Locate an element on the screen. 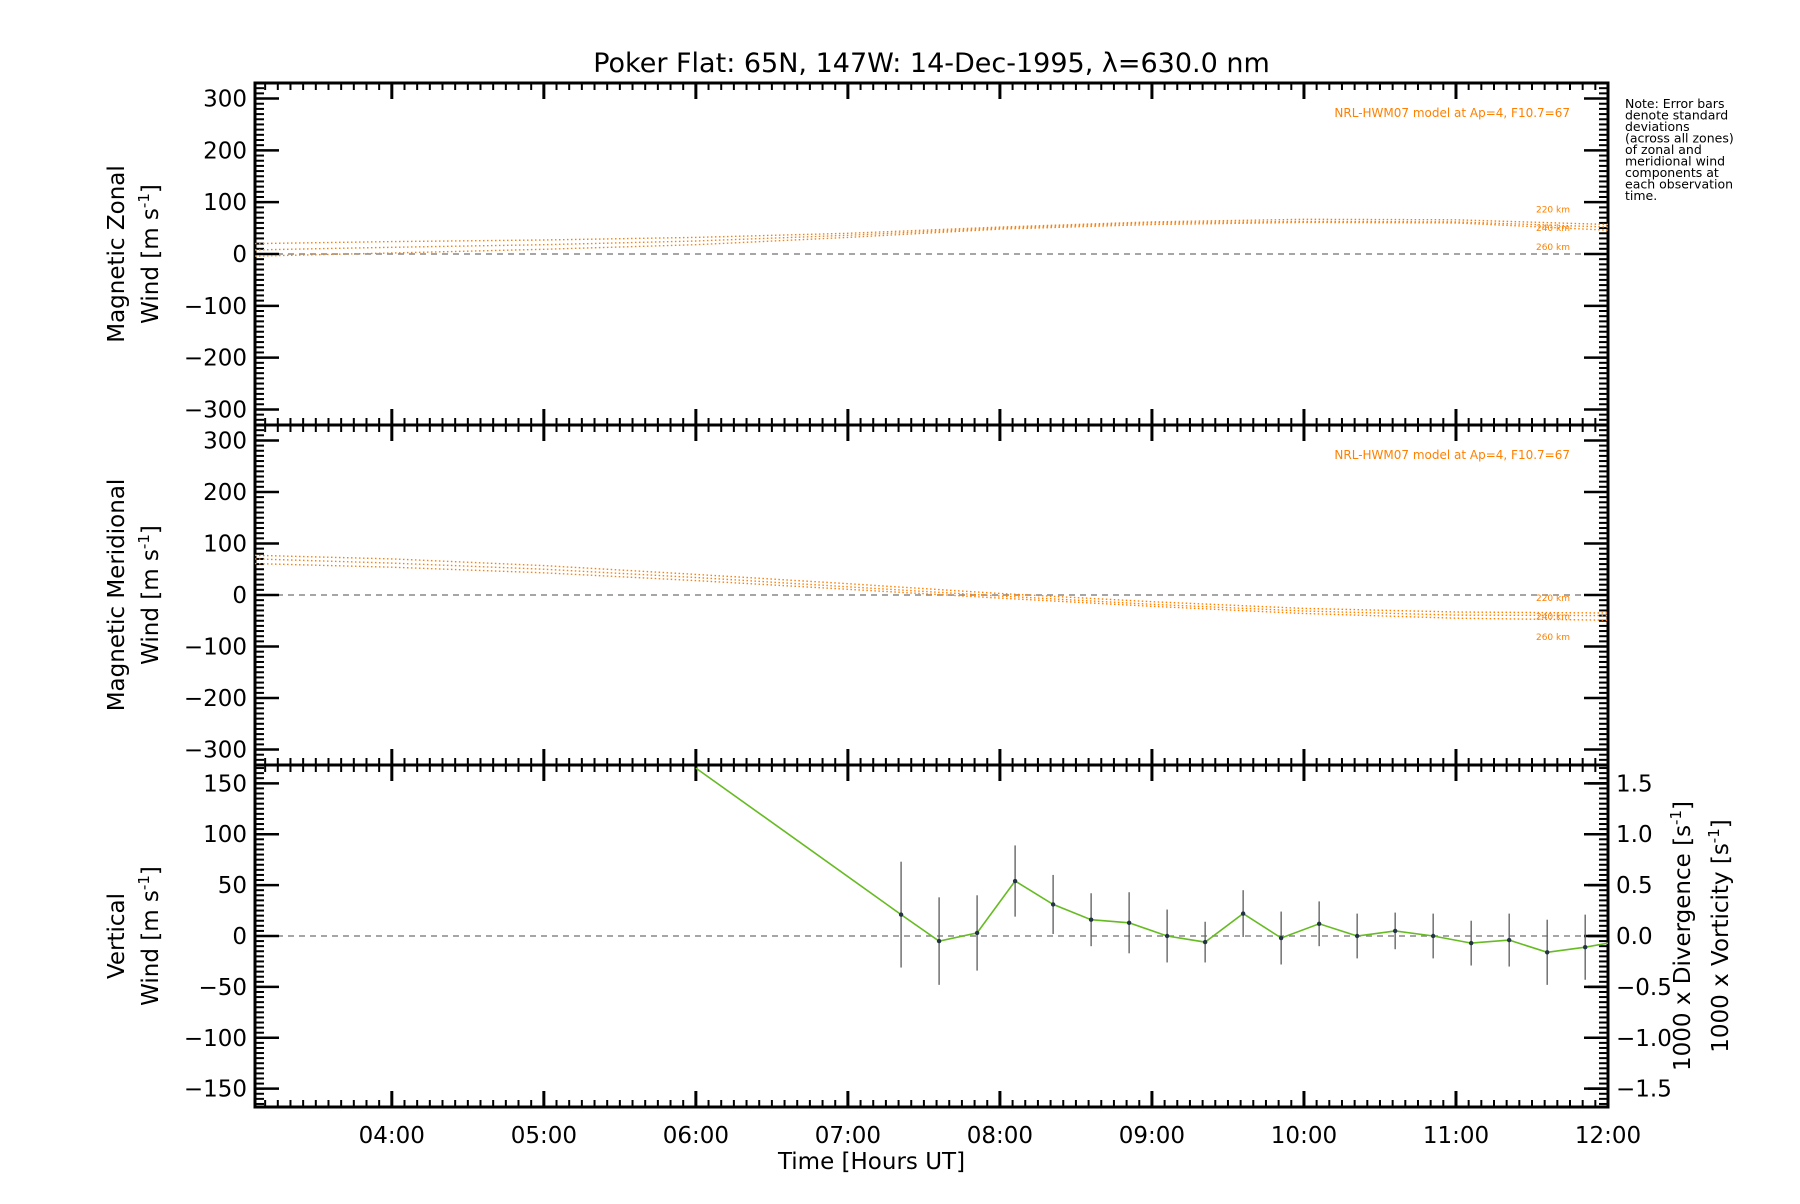 The image size is (1800, 1204). y-axis-title: Vertical is located at coordinates (117, 936).